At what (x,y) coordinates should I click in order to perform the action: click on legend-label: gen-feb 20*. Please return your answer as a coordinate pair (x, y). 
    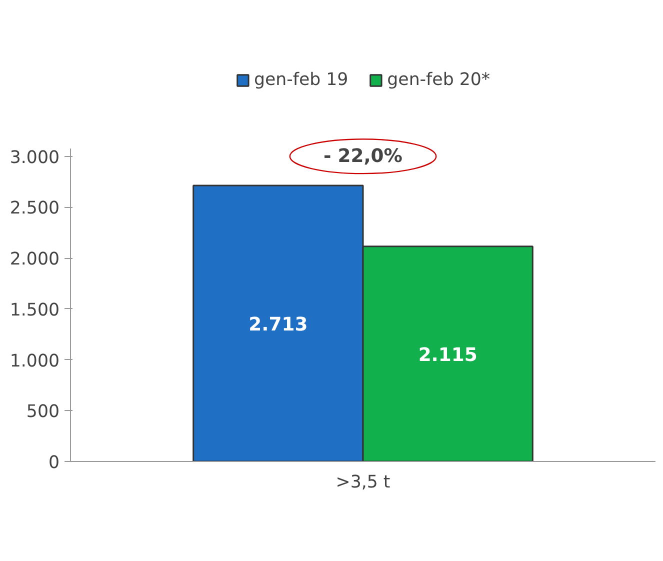
    Looking at the image, I should click on (438, 80).